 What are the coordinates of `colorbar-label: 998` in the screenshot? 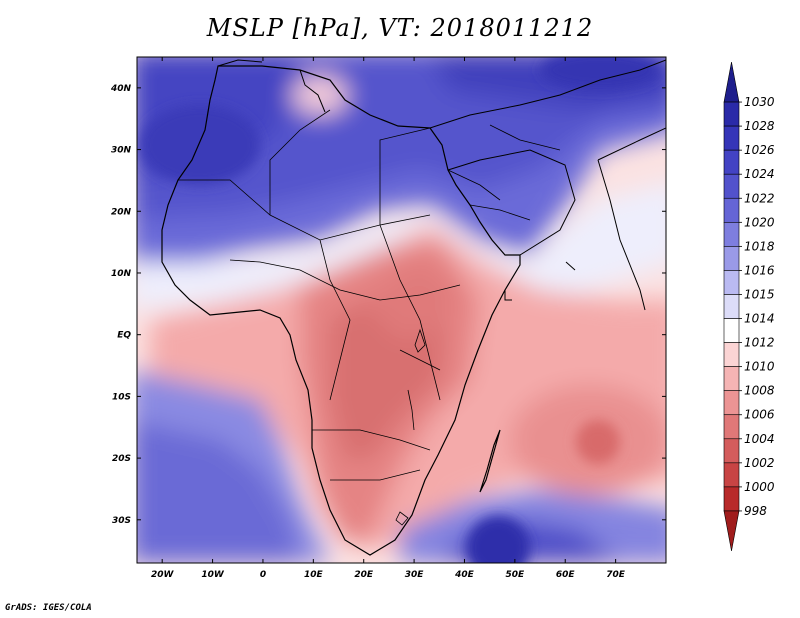 It's located at (755, 511).